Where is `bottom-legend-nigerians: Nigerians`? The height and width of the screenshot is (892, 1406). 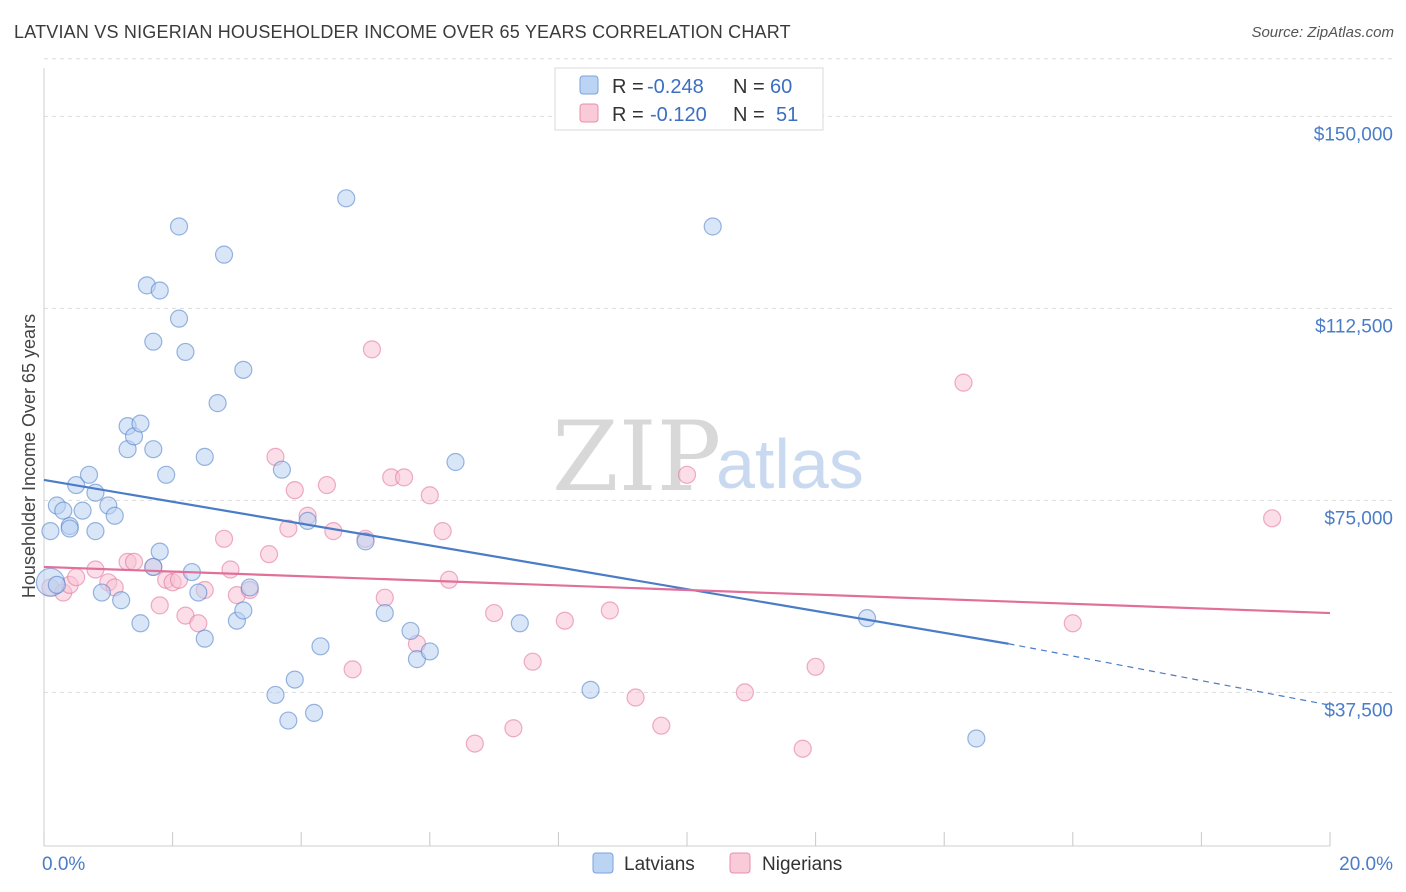
bottom-legend-nigerians: Nigerians is located at coordinates (802, 864).